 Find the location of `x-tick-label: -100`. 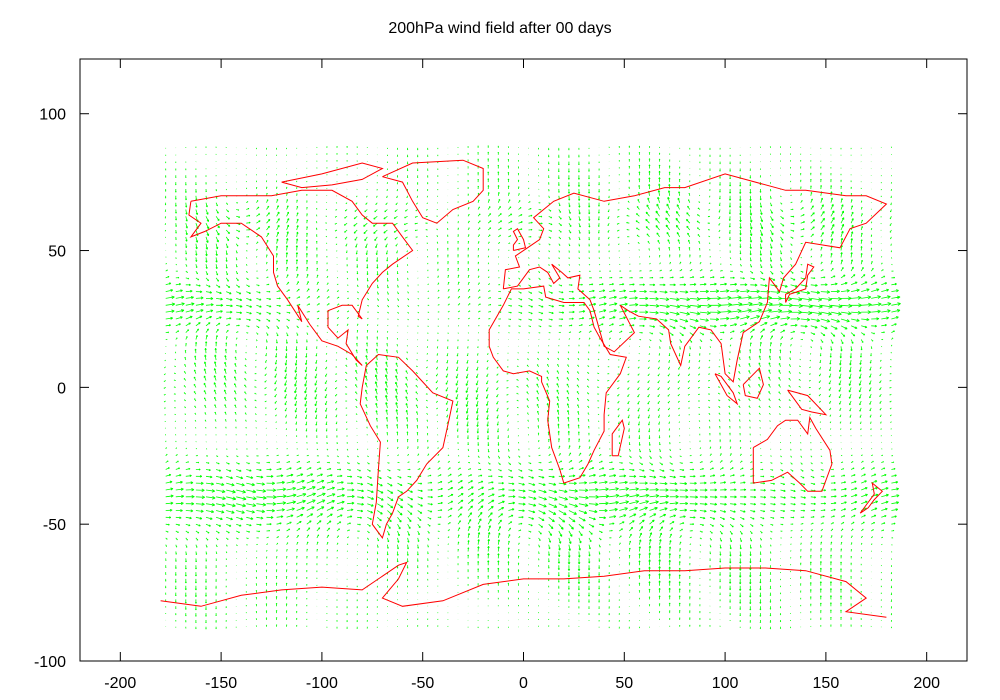

x-tick-label: -100 is located at coordinates (322, 683).